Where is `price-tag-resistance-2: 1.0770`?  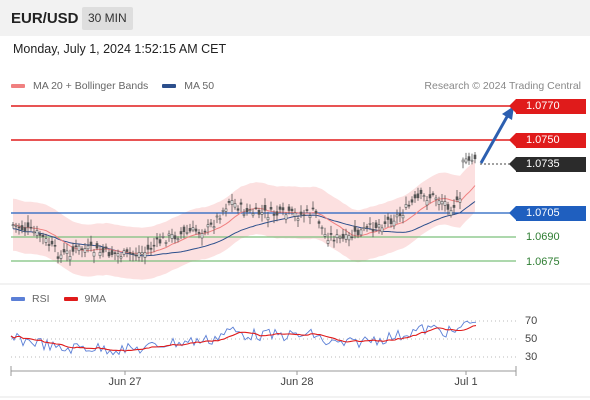
price-tag-resistance-2: 1.0770 is located at coordinates (547, 106).